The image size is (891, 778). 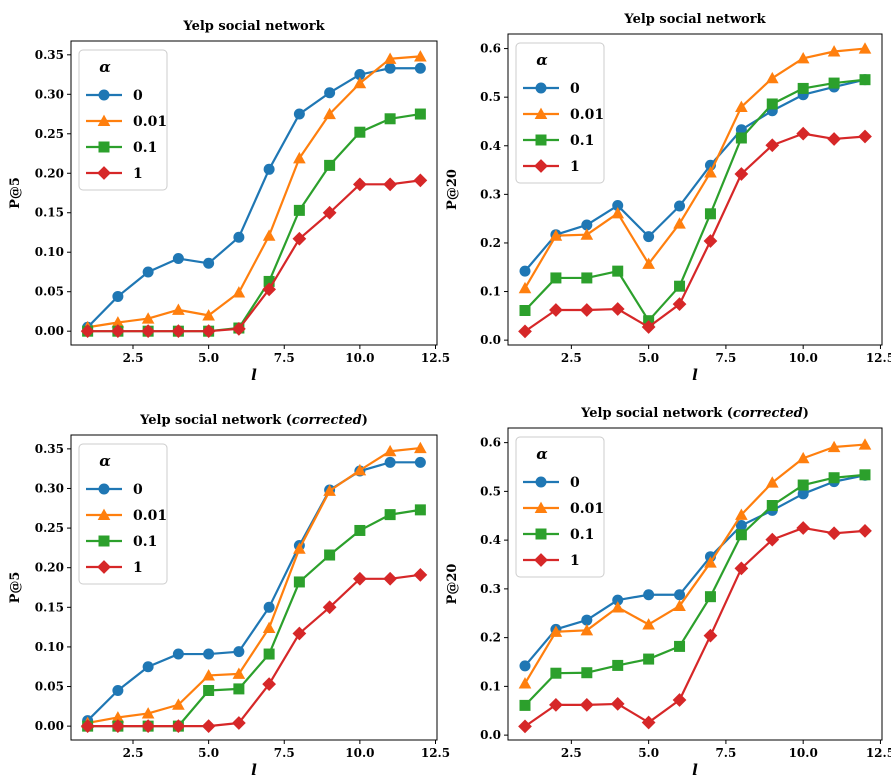 I want to click on y-tick-label: 0.1, so click(x=490, y=686).